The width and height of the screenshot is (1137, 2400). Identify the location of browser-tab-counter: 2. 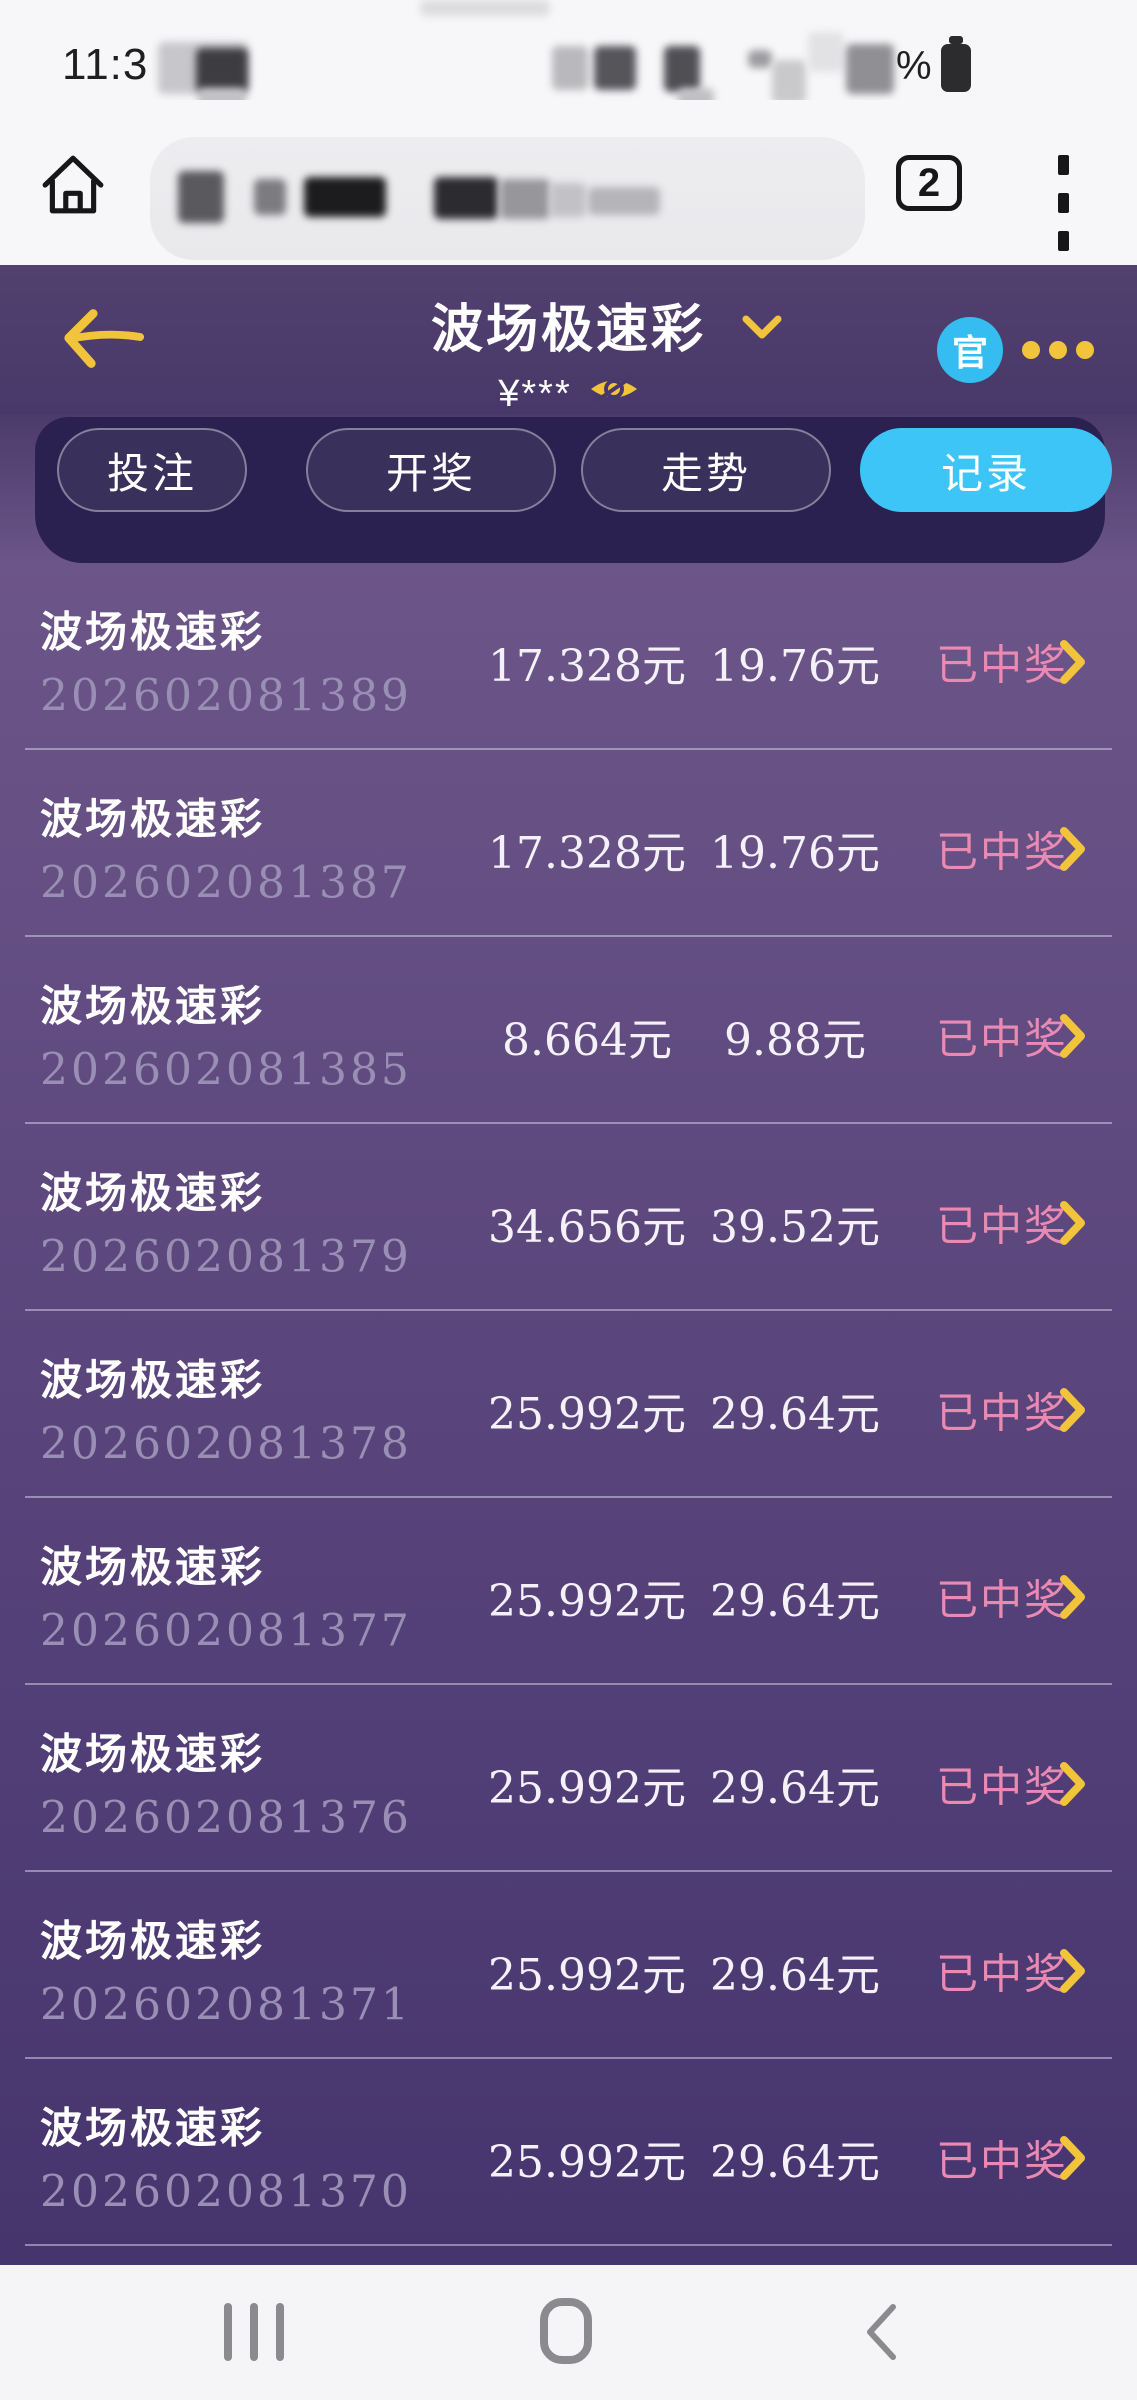
(929, 183).